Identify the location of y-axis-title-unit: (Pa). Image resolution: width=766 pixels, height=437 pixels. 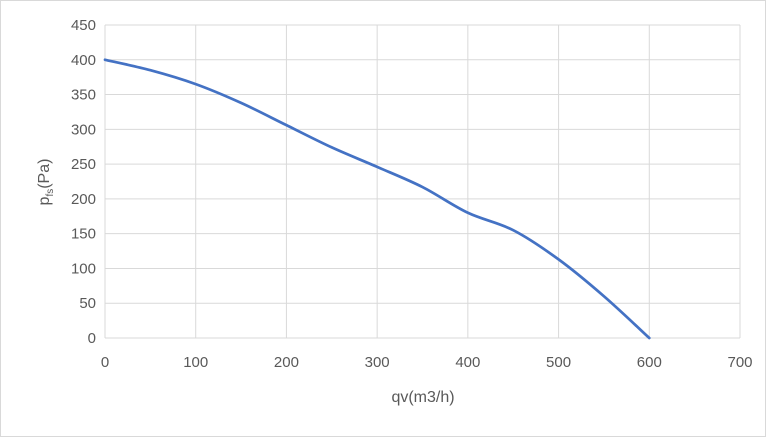
(44, 174).